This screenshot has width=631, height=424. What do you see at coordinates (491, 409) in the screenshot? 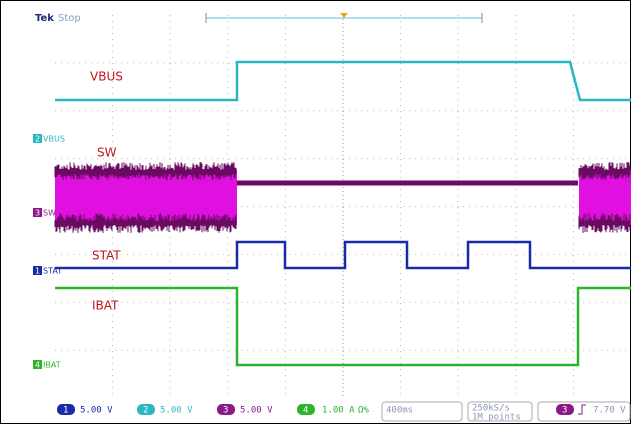
I see `sample-rate: 250kS/s` at bounding box center [491, 409].